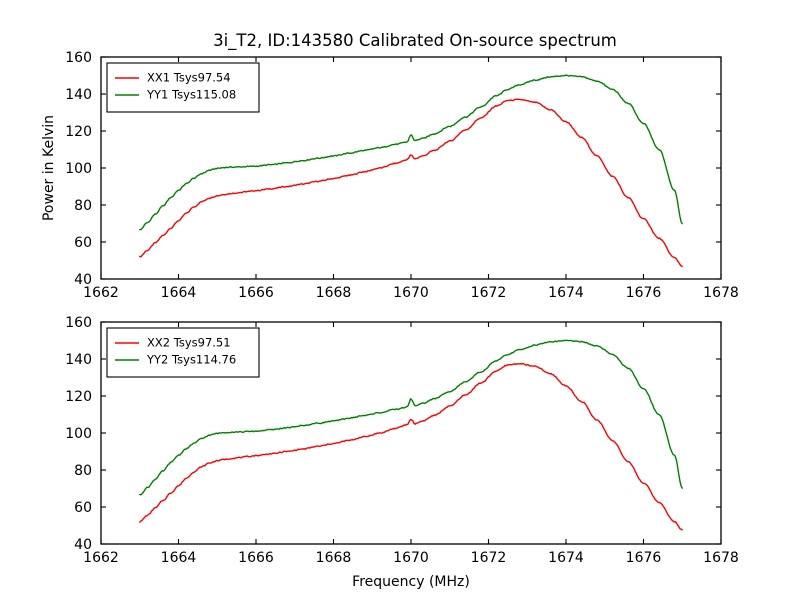  What do you see at coordinates (191, 95) in the screenshot?
I see `legend-label: YY1 Tsys115.08` at bounding box center [191, 95].